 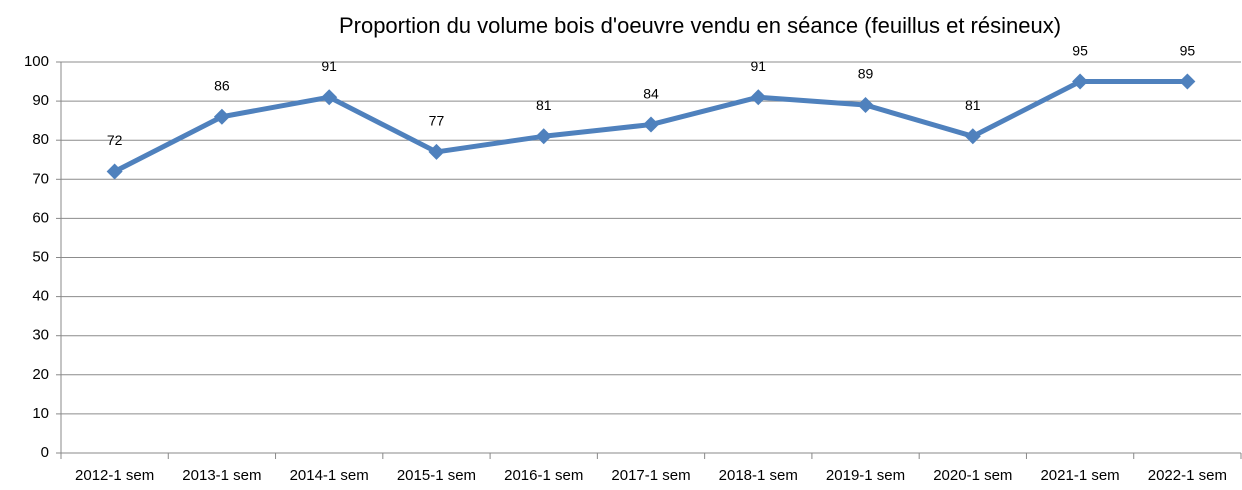 What do you see at coordinates (40, 374) in the screenshot?
I see `y-tick-label: 20` at bounding box center [40, 374].